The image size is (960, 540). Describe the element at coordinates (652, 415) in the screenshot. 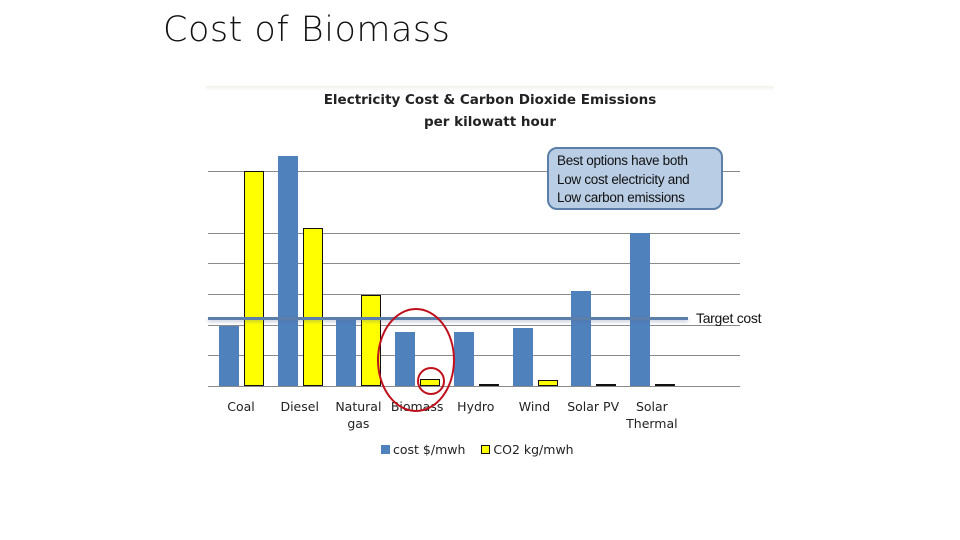

I see `x-label-solar-thermal: Solar Thermal` at that location.